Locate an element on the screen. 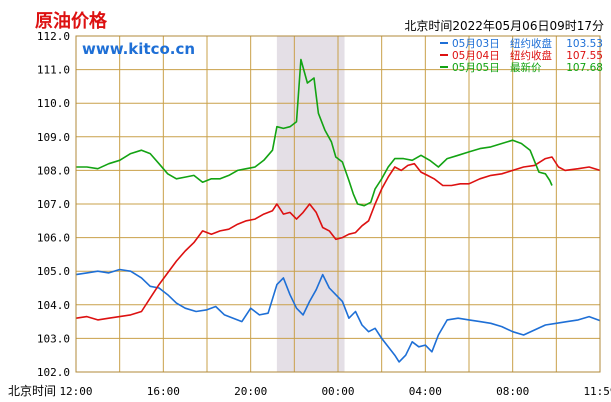  legend-value: 107.68 is located at coordinates (584, 68).